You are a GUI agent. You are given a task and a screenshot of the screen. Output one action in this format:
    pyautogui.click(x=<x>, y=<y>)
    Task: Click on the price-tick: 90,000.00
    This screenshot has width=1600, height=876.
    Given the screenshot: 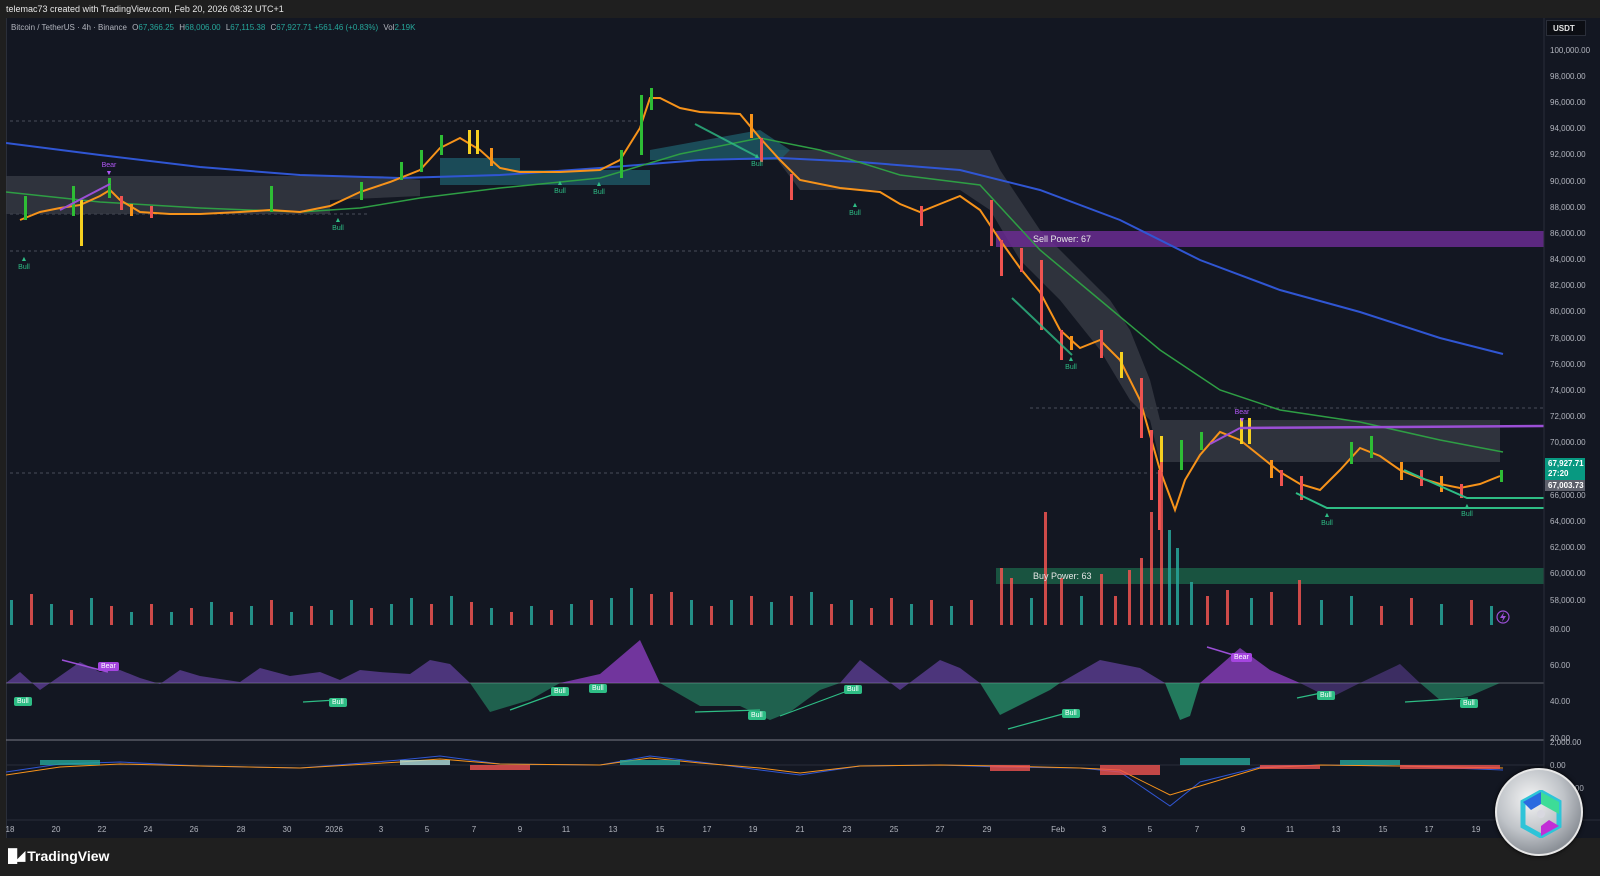 What is the action you would take?
    pyautogui.click(x=1568, y=181)
    